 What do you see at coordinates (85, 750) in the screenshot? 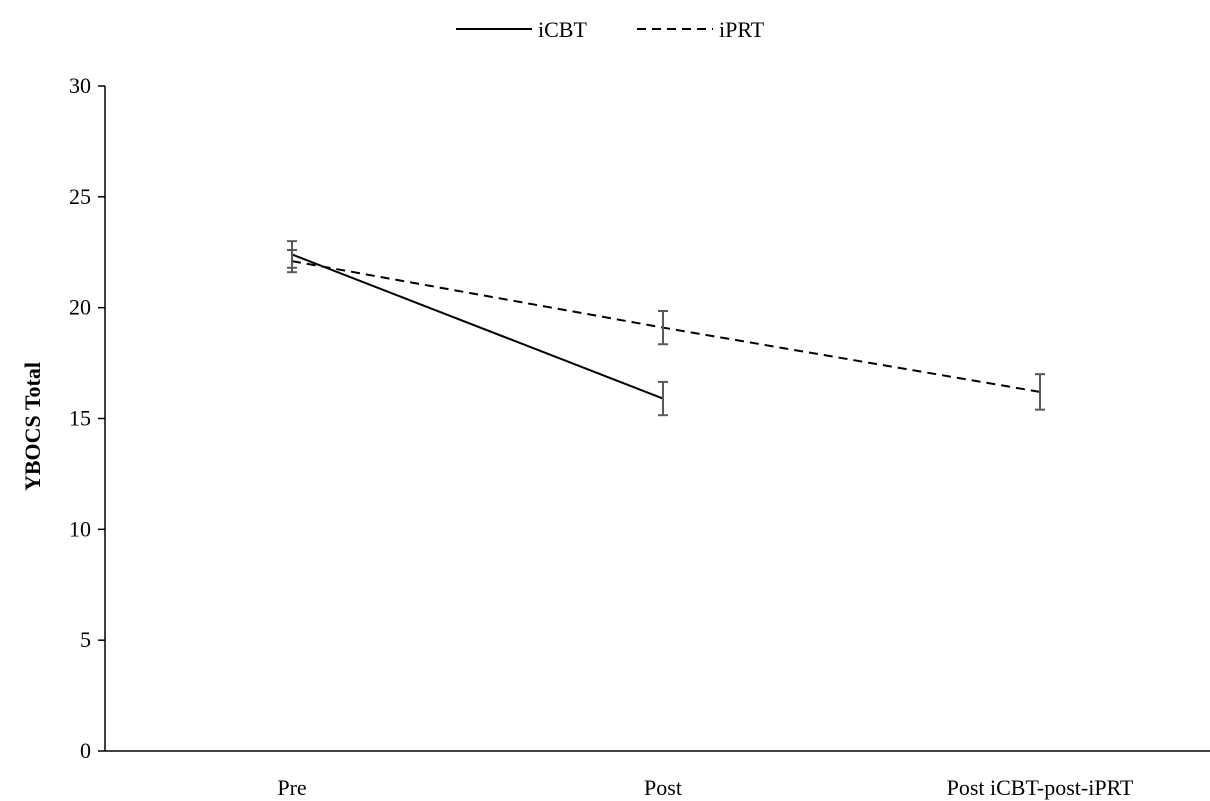
I see `y-tick-label: 0` at bounding box center [85, 750].